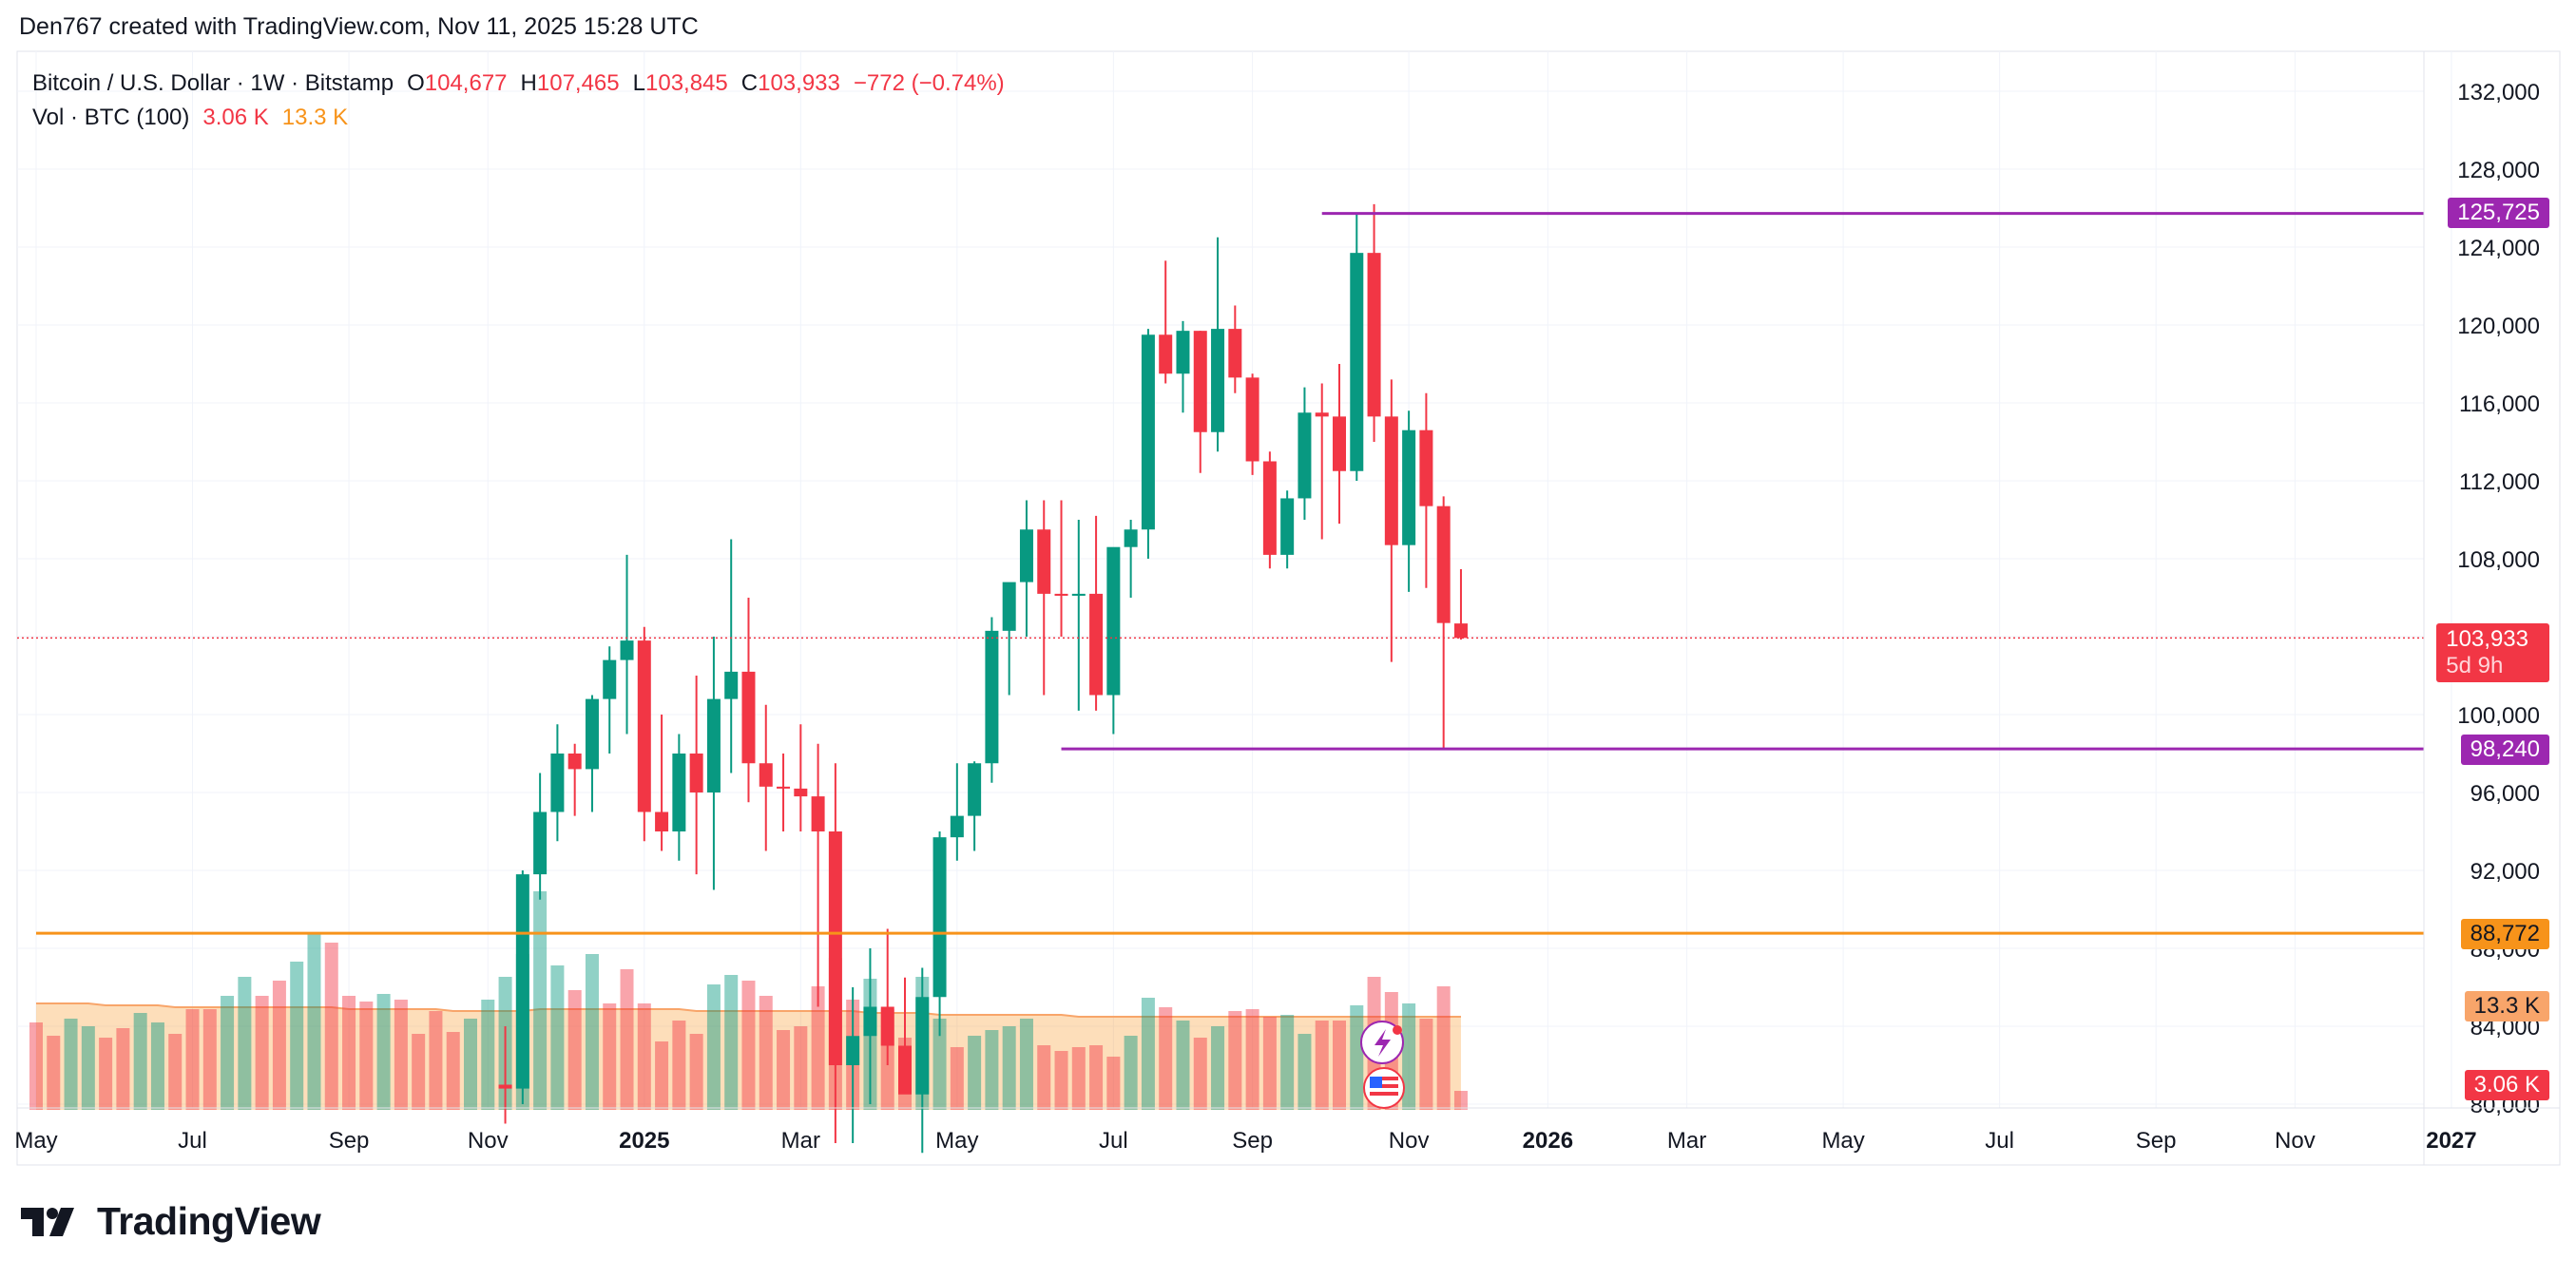 This screenshot has width=2576, height=1279. I want to click on tradingview-logo: TradingView, so click(171, 1221).